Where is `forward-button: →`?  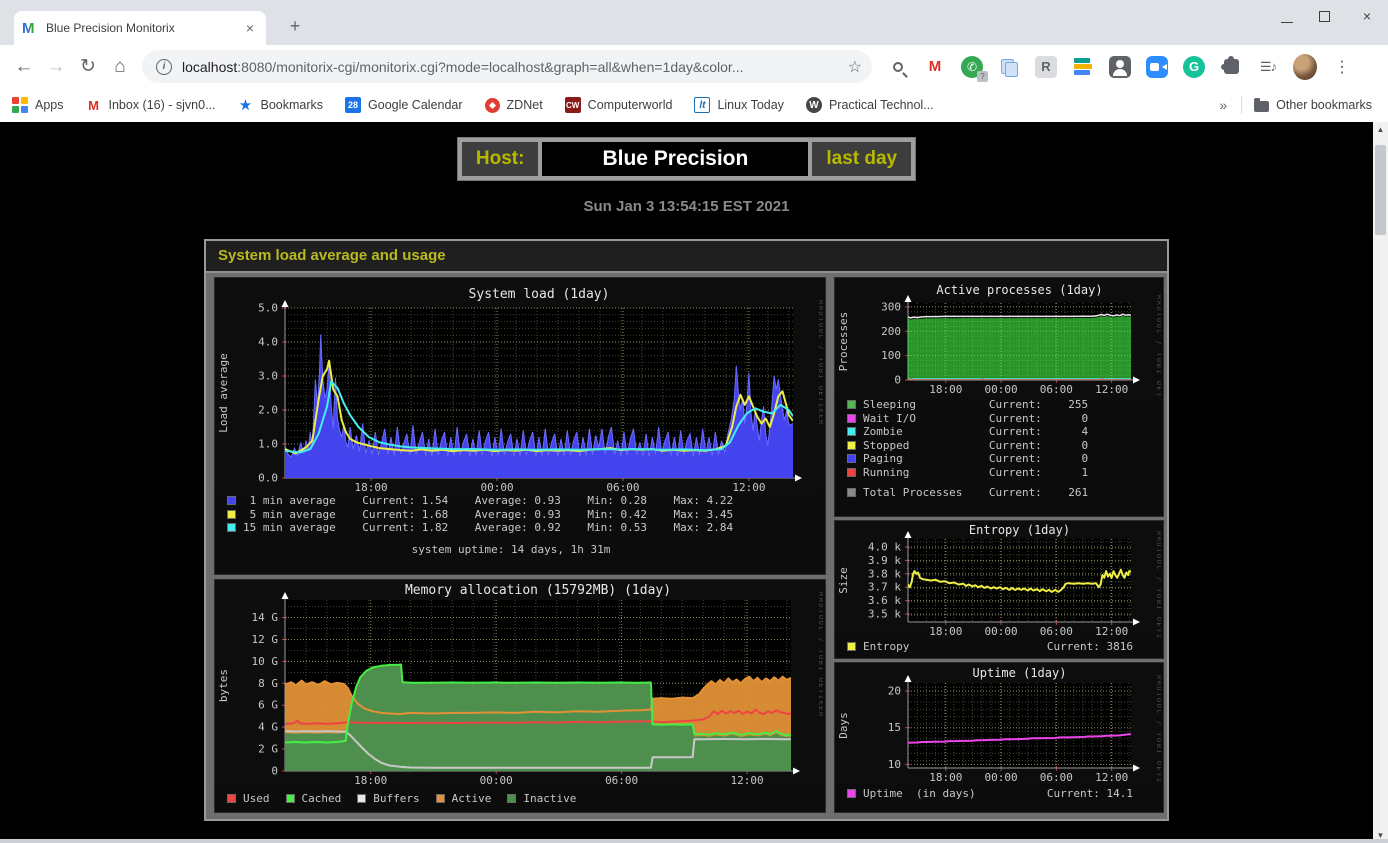 forward-button: → is located at coordinates (56, 66).